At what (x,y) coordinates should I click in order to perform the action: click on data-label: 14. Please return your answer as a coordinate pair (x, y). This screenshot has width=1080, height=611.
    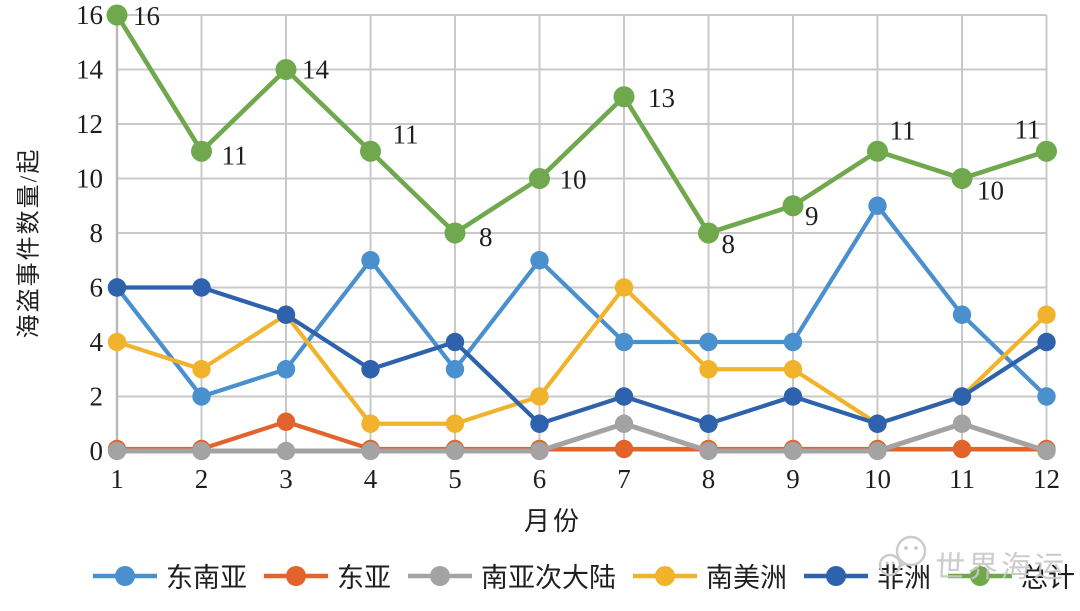
    Looking at the image, I should click on (316, 70).